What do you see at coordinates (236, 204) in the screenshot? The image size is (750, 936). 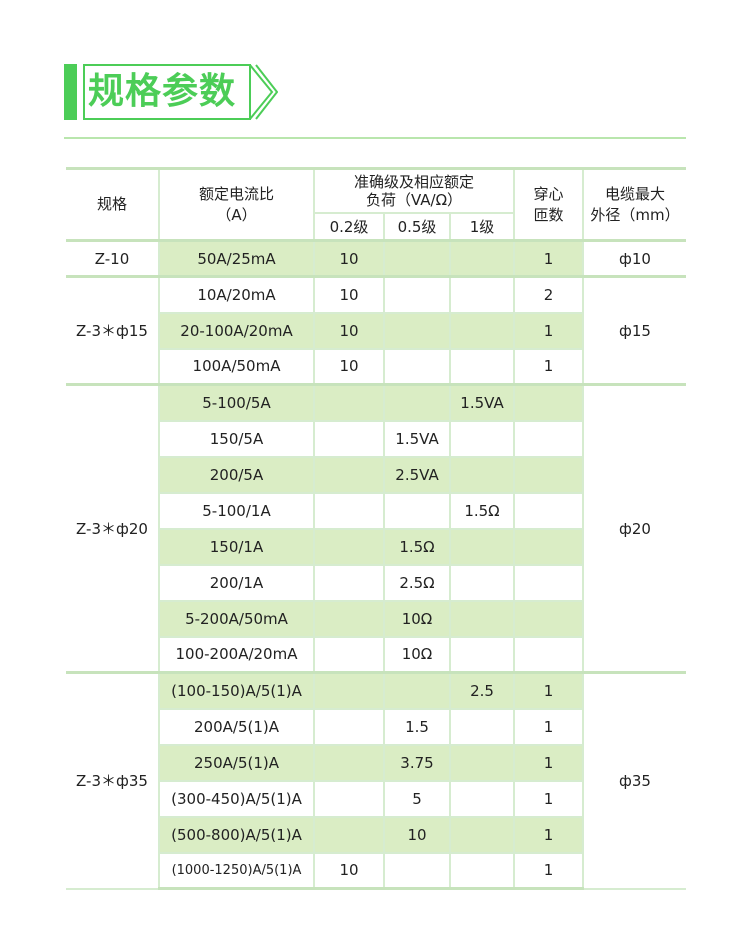 I see `header-ratio: 额定电流比 （A）` at bounding box center [236, 204].